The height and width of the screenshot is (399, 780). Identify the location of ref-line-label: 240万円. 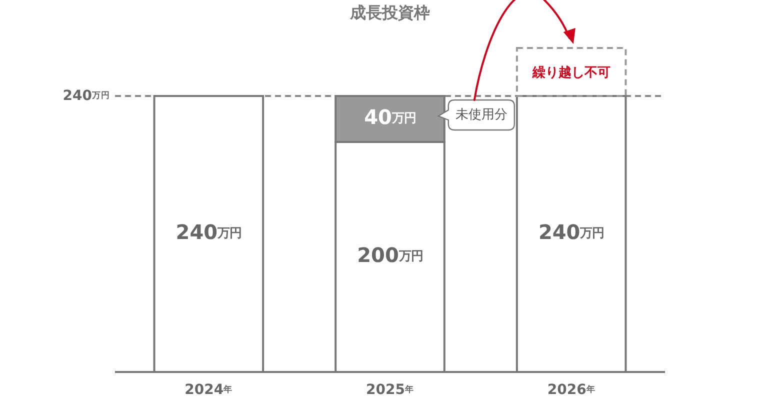
(86, 96).